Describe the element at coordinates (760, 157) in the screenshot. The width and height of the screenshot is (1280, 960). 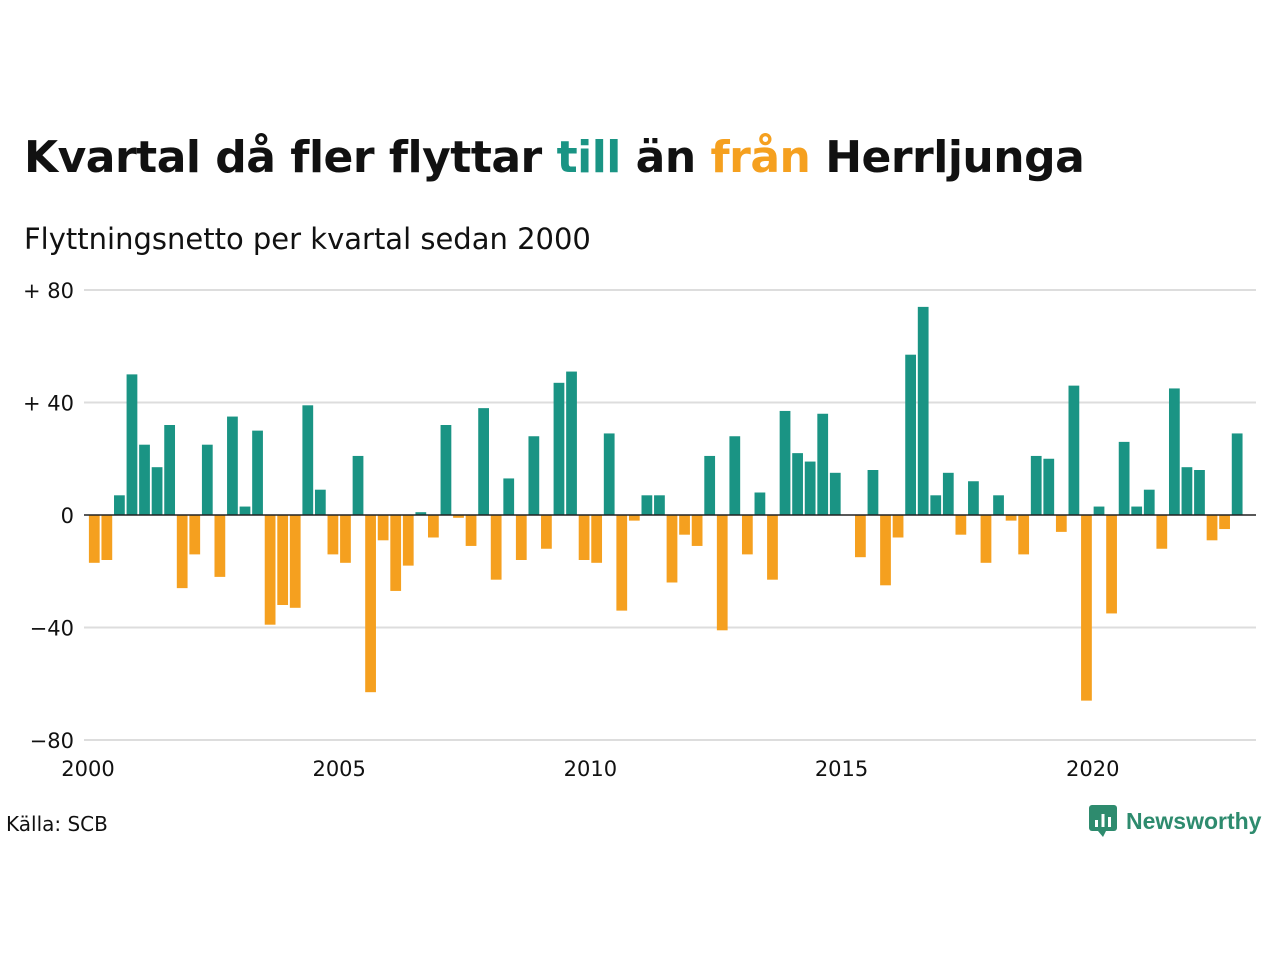
I see `title-fran: från` at that location.